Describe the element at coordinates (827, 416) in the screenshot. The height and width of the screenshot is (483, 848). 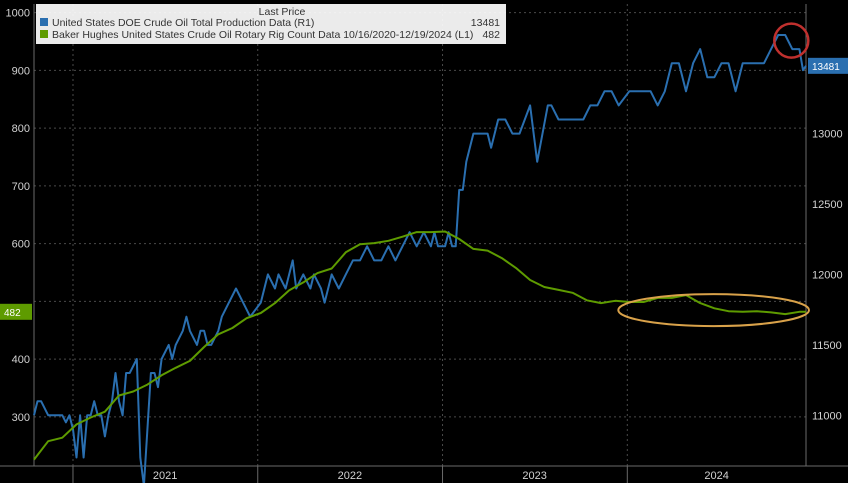
I see `y-right-tick-label: 11000` at that location.